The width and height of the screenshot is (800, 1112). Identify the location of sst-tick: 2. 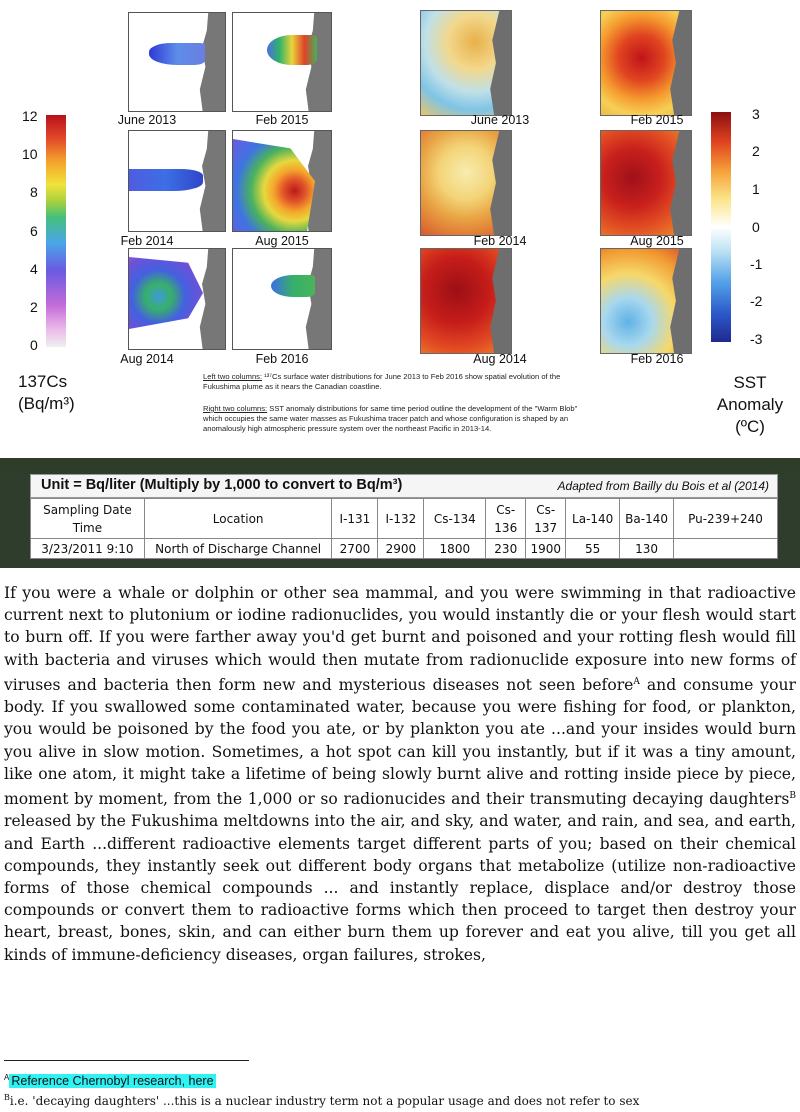
(756, 151).